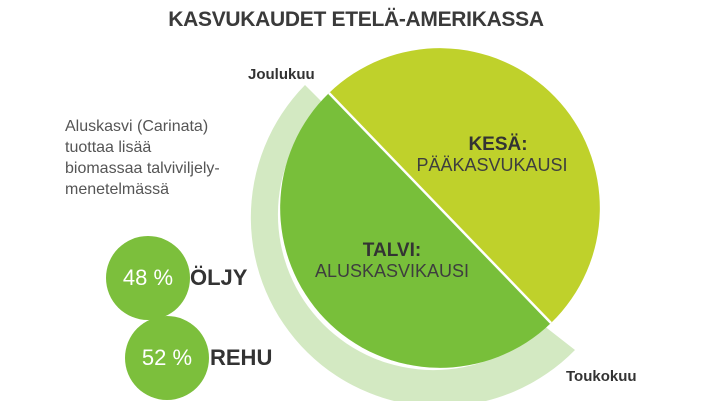  I want to click on oil-share-label: ÖLJY, so click(219, 277).